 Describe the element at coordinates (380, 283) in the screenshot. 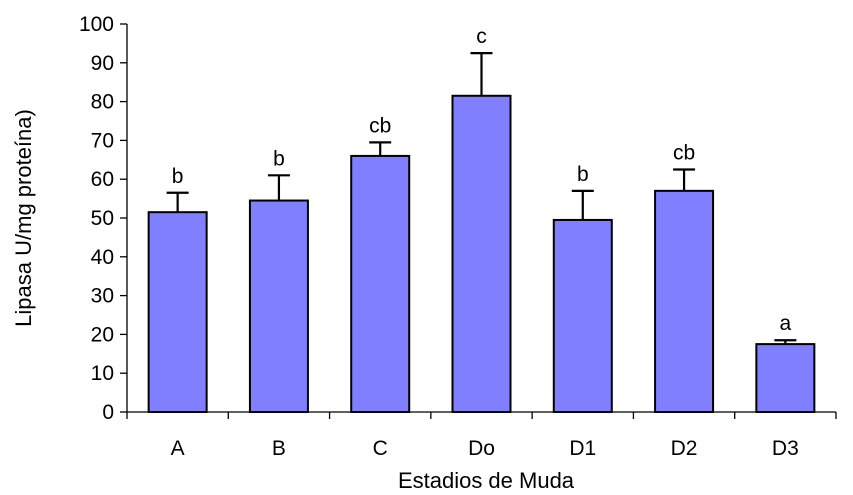

I see `bar-c` at that location.